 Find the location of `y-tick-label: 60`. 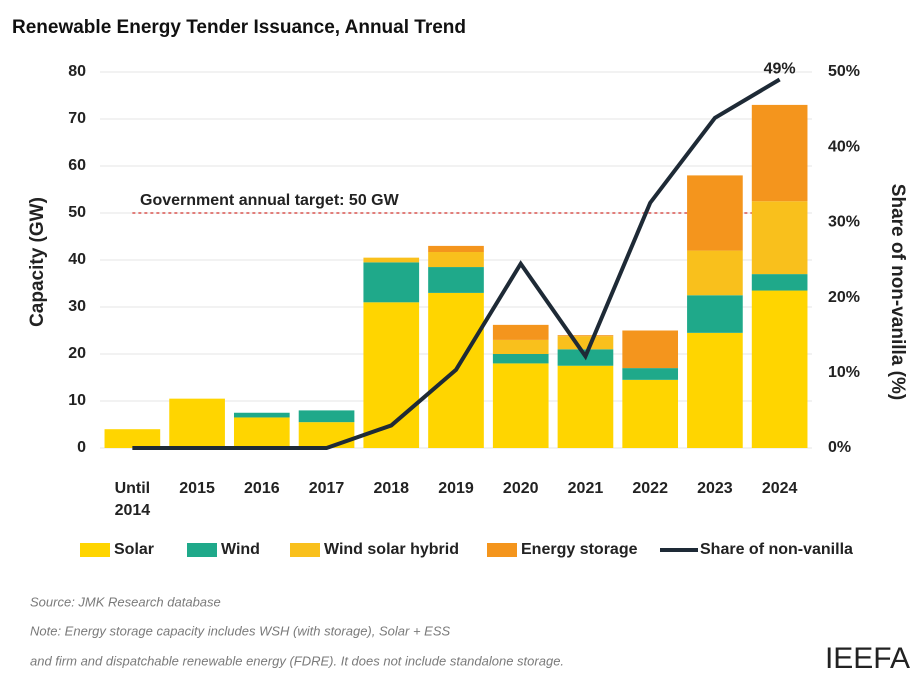

y-tick-label: 60 is located at coordinates (77, 165).